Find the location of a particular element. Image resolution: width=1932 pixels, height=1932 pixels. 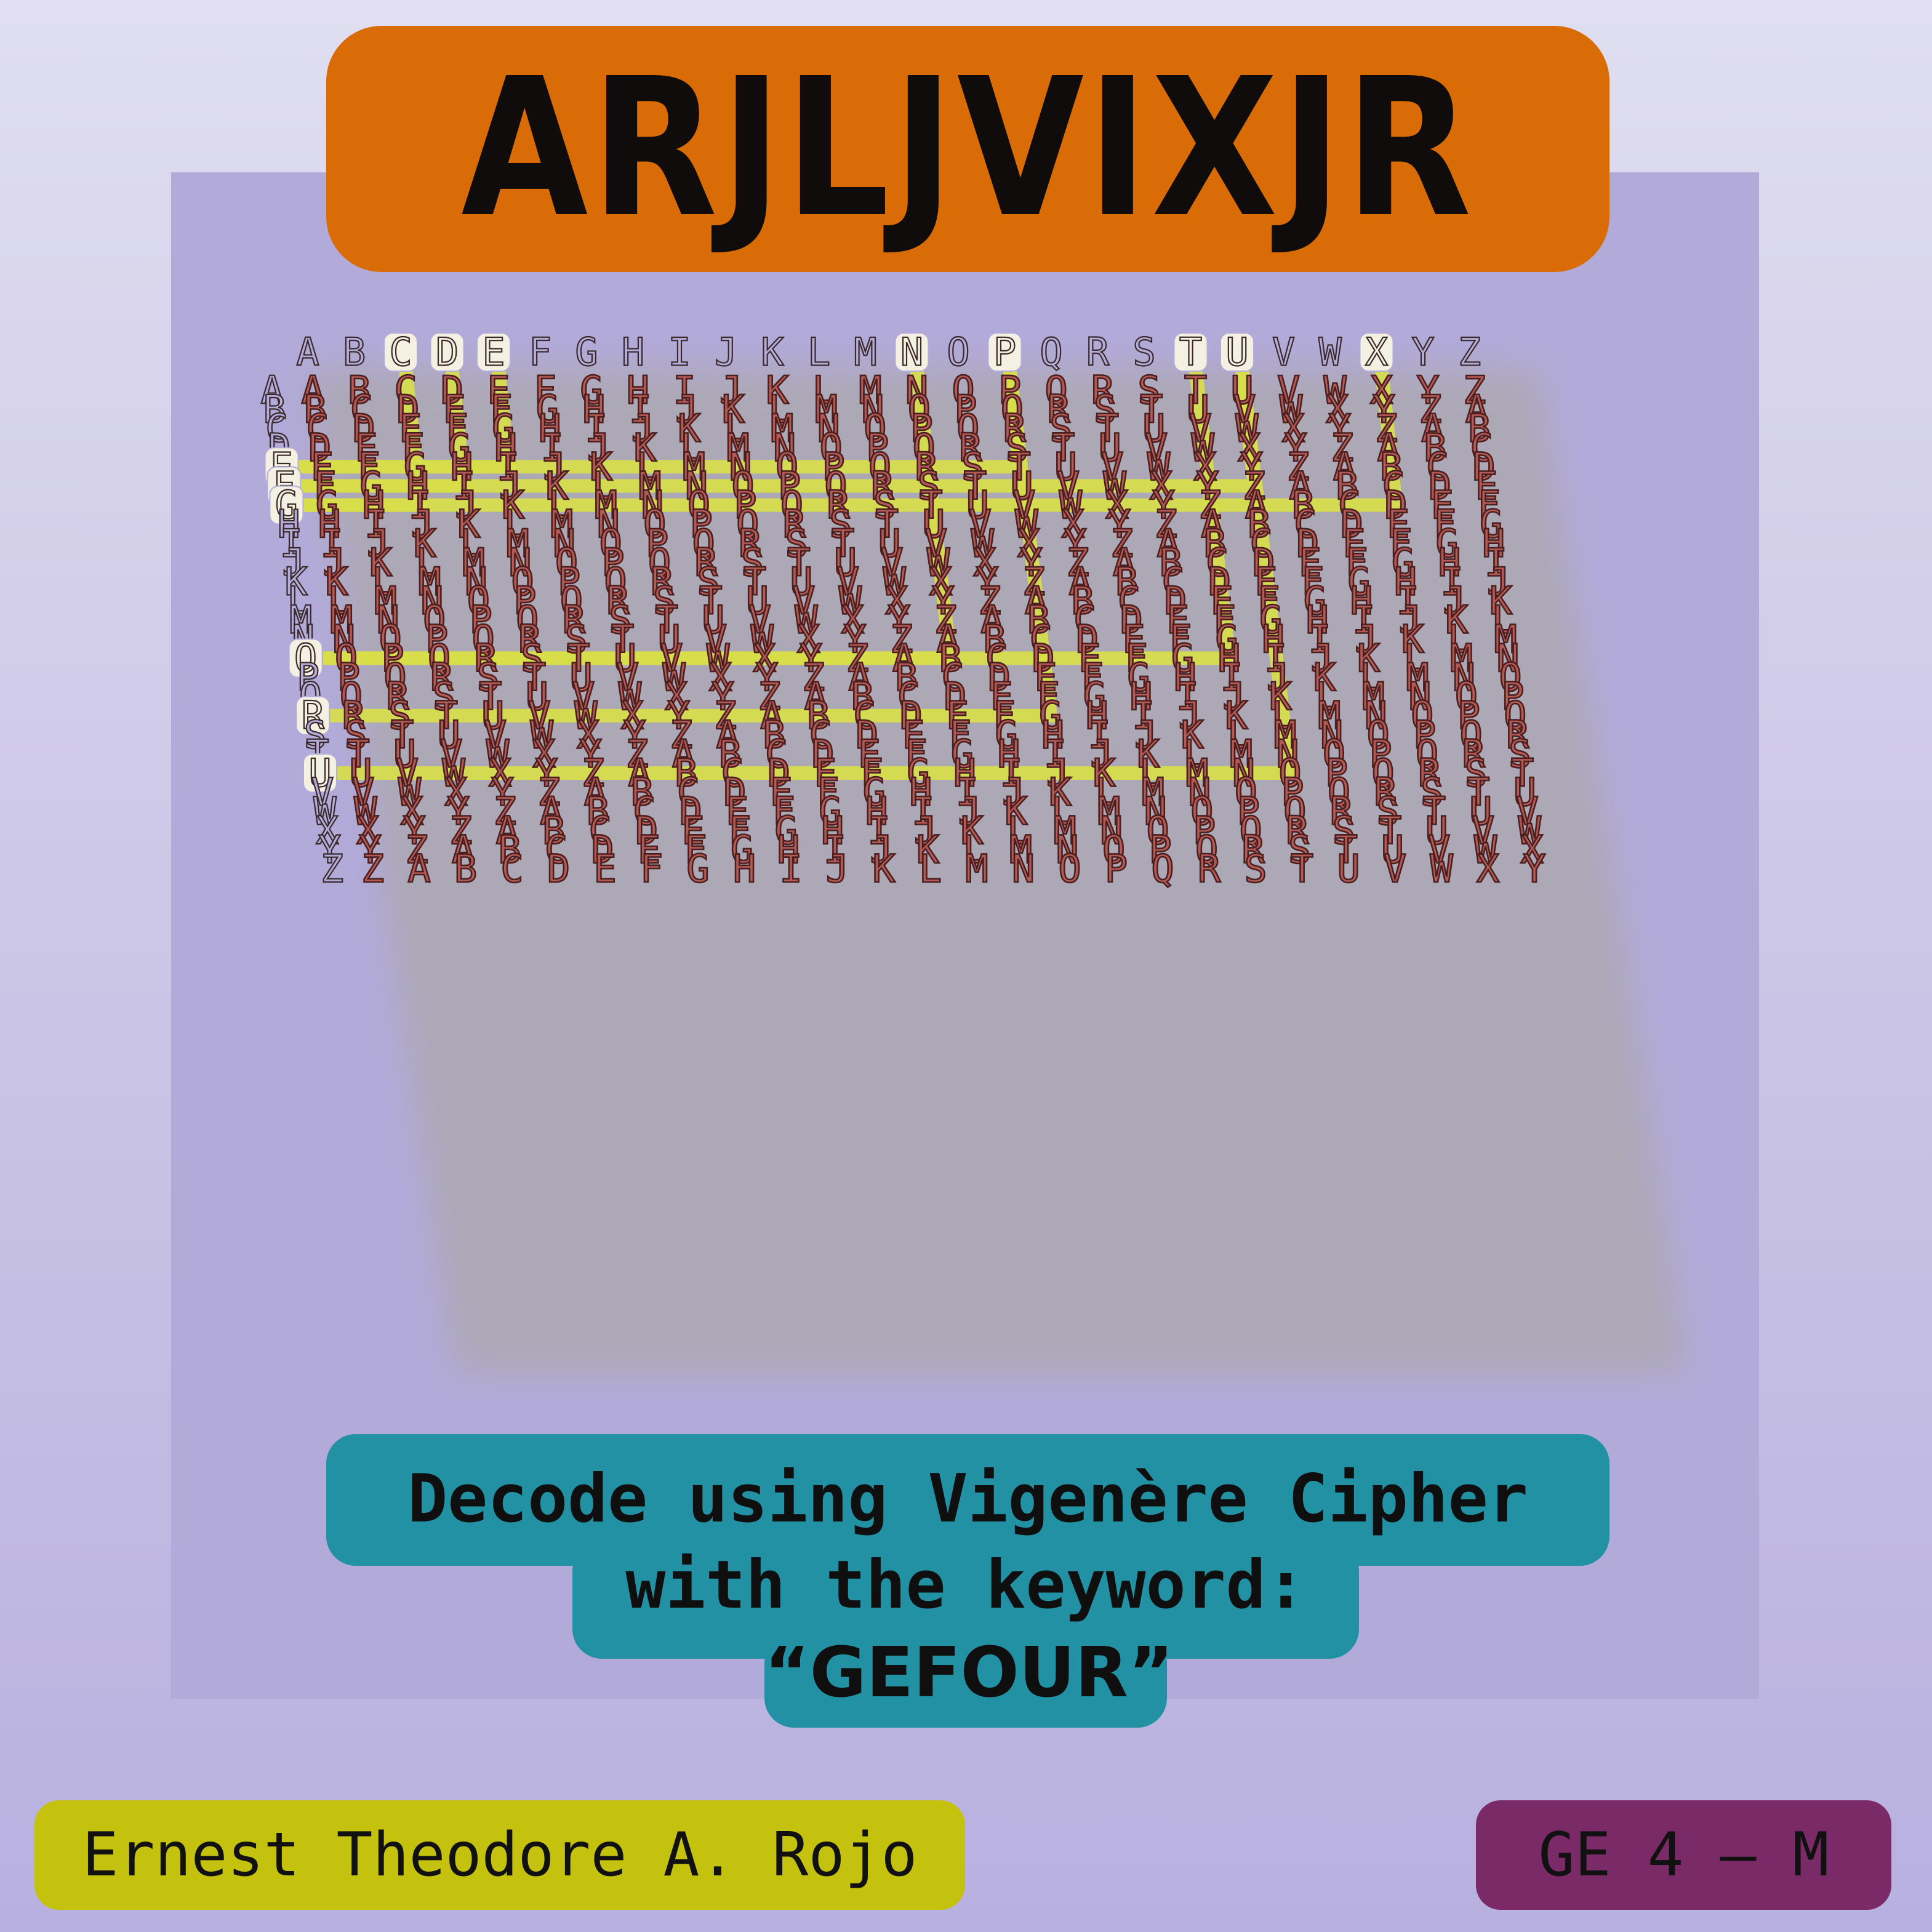

row-label-k: K is located at coordinates (296, 581).